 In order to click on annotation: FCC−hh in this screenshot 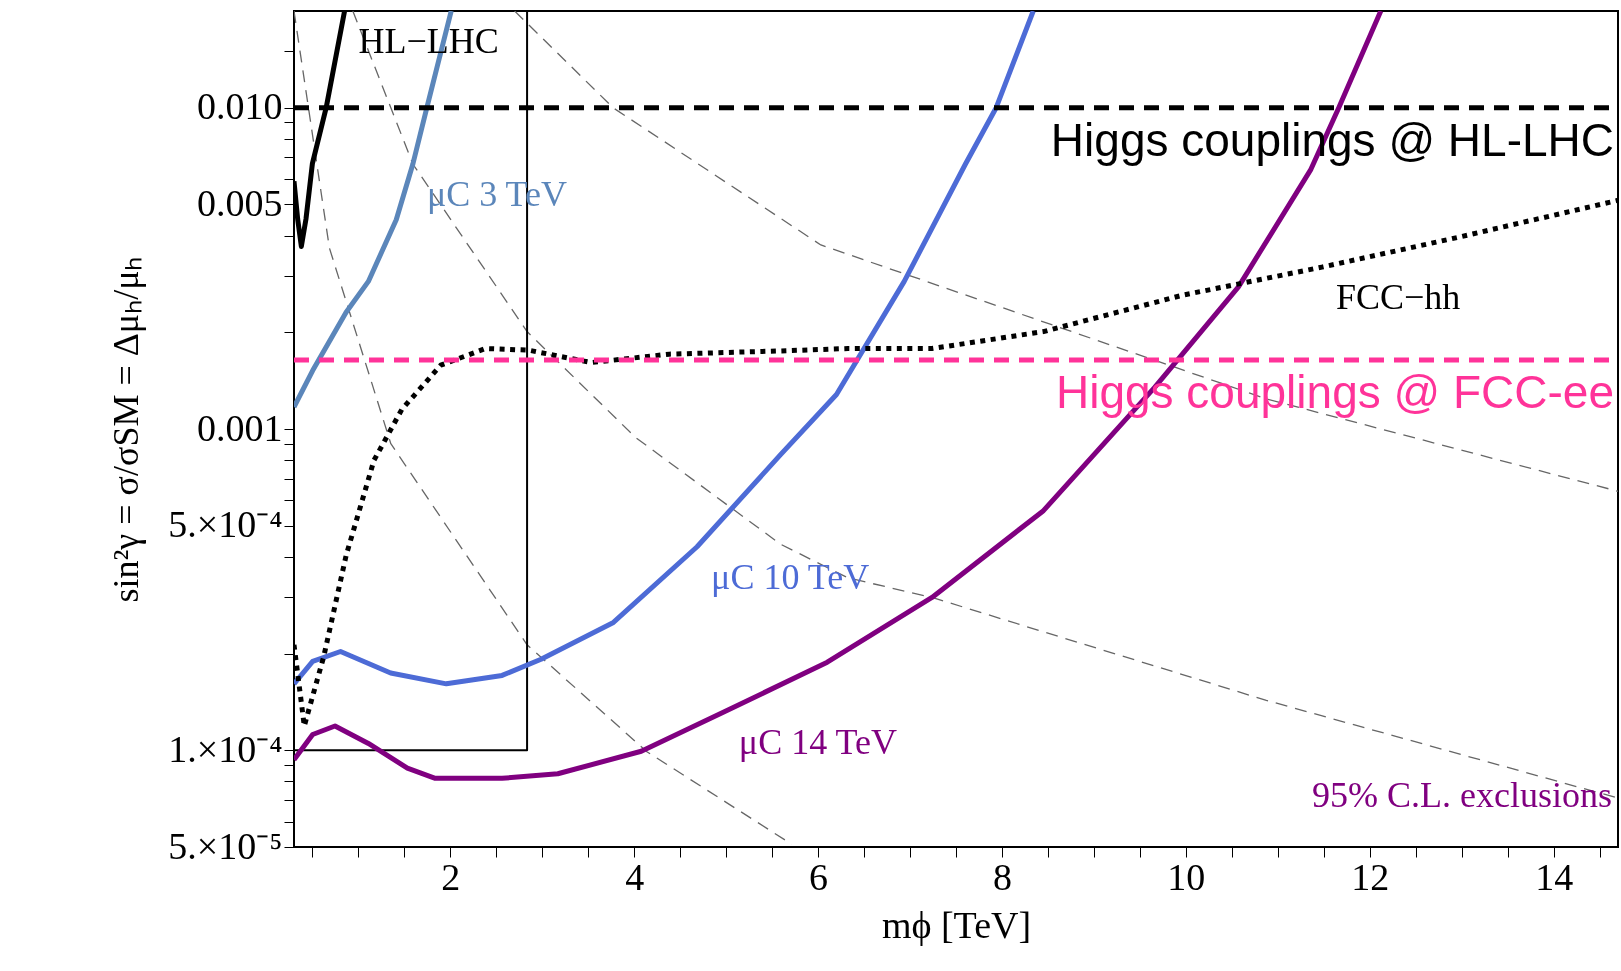, I will do `click(1398, 297)`.